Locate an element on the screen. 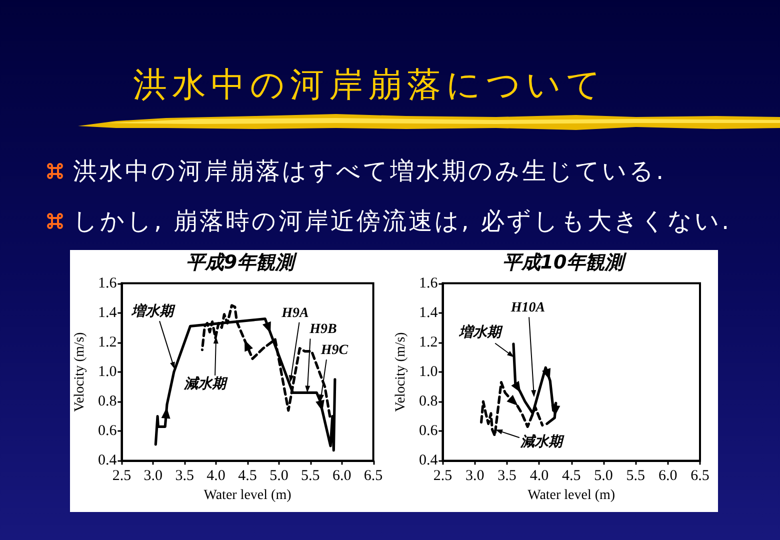  annotation: H10A is located at coordinates (528, 308).